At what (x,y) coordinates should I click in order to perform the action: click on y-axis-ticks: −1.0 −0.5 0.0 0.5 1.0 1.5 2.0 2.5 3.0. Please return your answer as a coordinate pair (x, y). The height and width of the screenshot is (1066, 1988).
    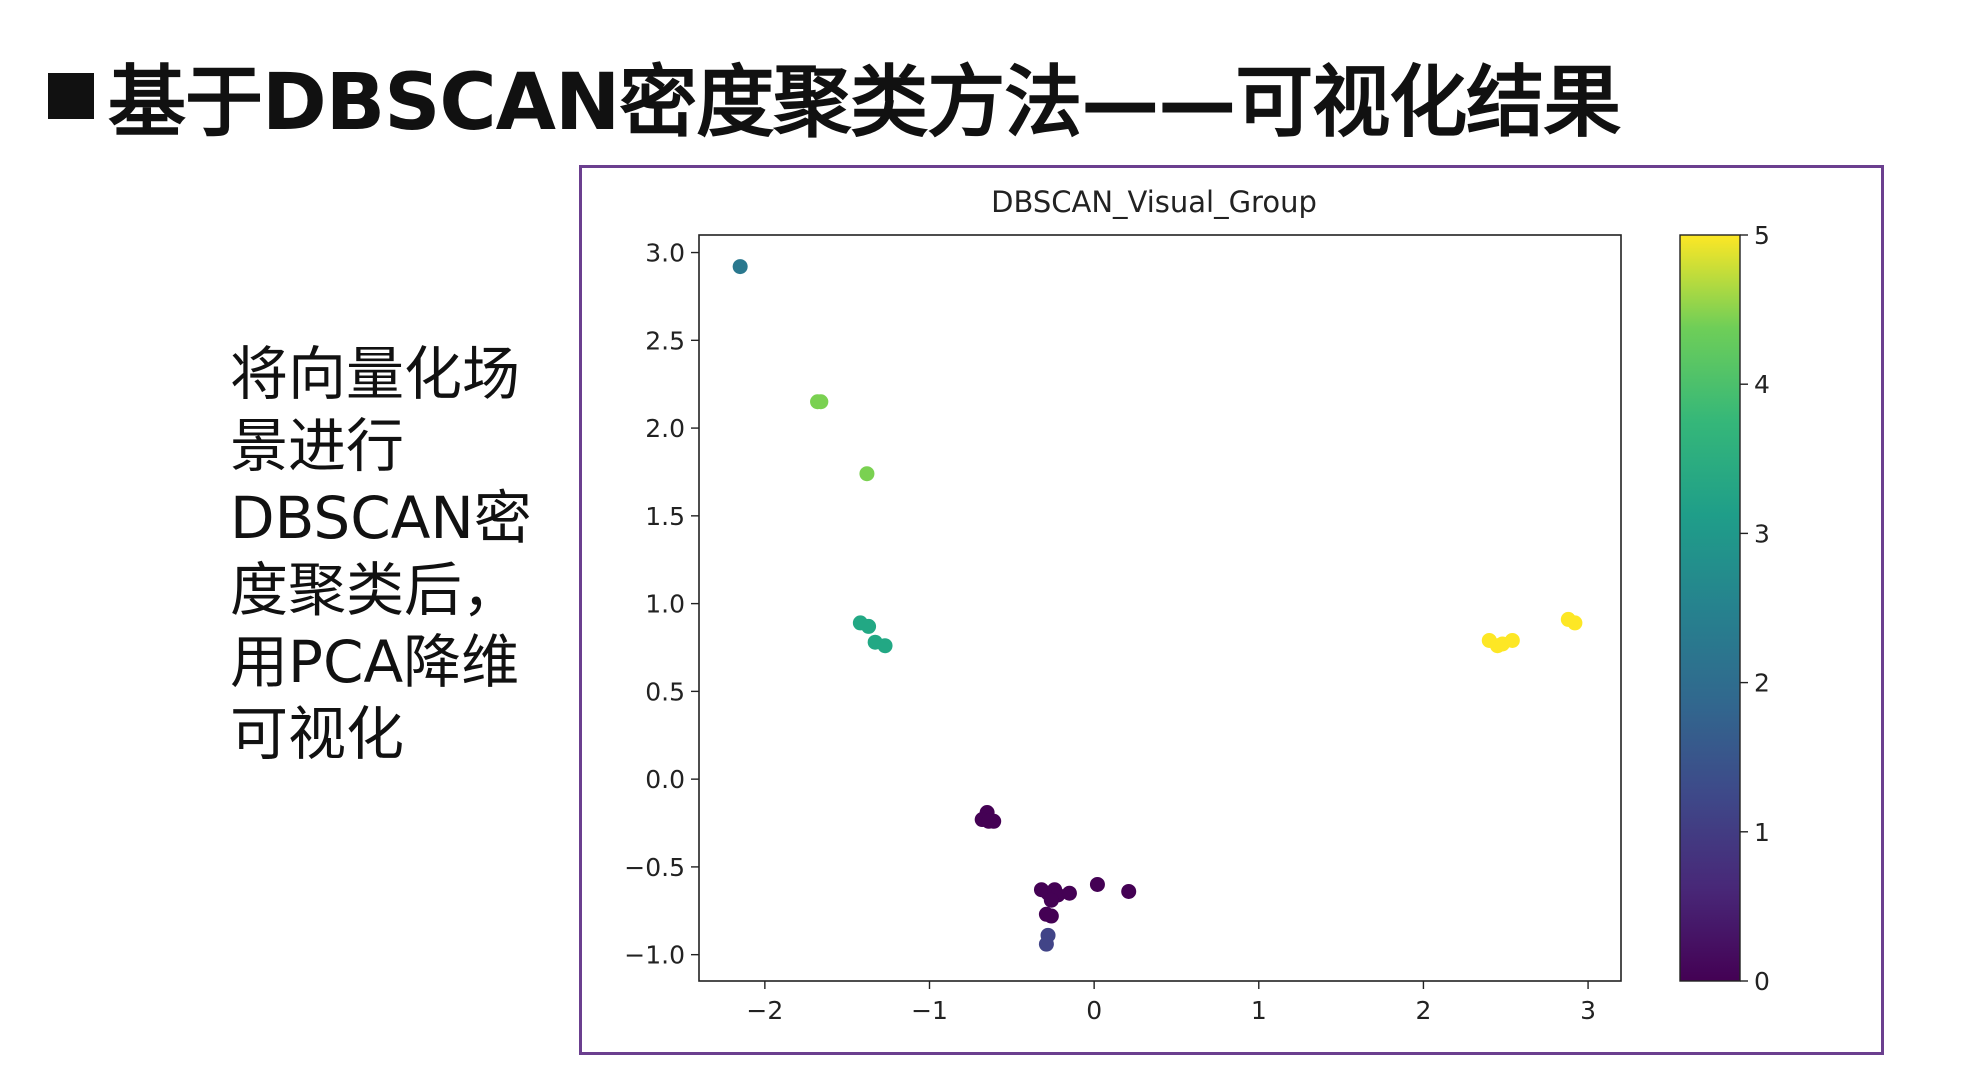
    Looking at the image, I should click on (661, 604).